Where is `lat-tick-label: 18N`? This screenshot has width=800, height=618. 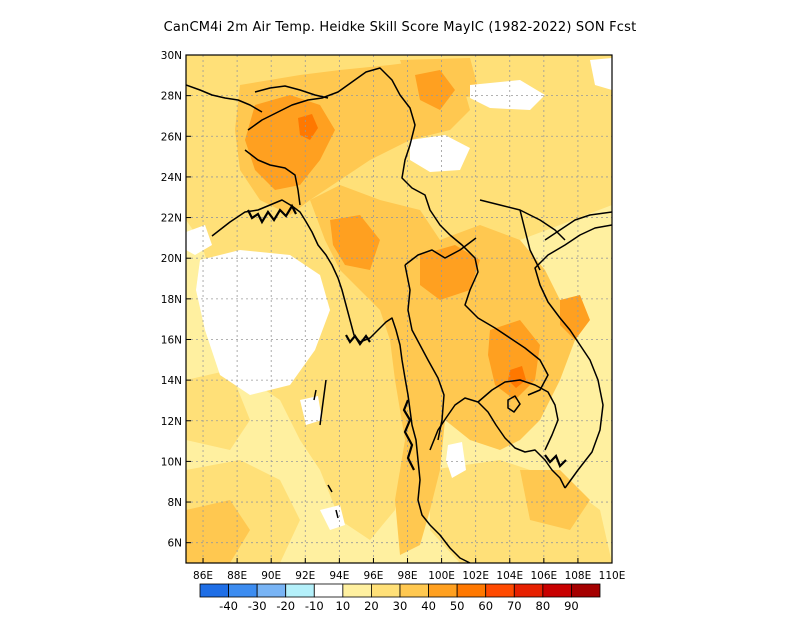
lat-tick-label: 18N is located at coordinates (171, 300).